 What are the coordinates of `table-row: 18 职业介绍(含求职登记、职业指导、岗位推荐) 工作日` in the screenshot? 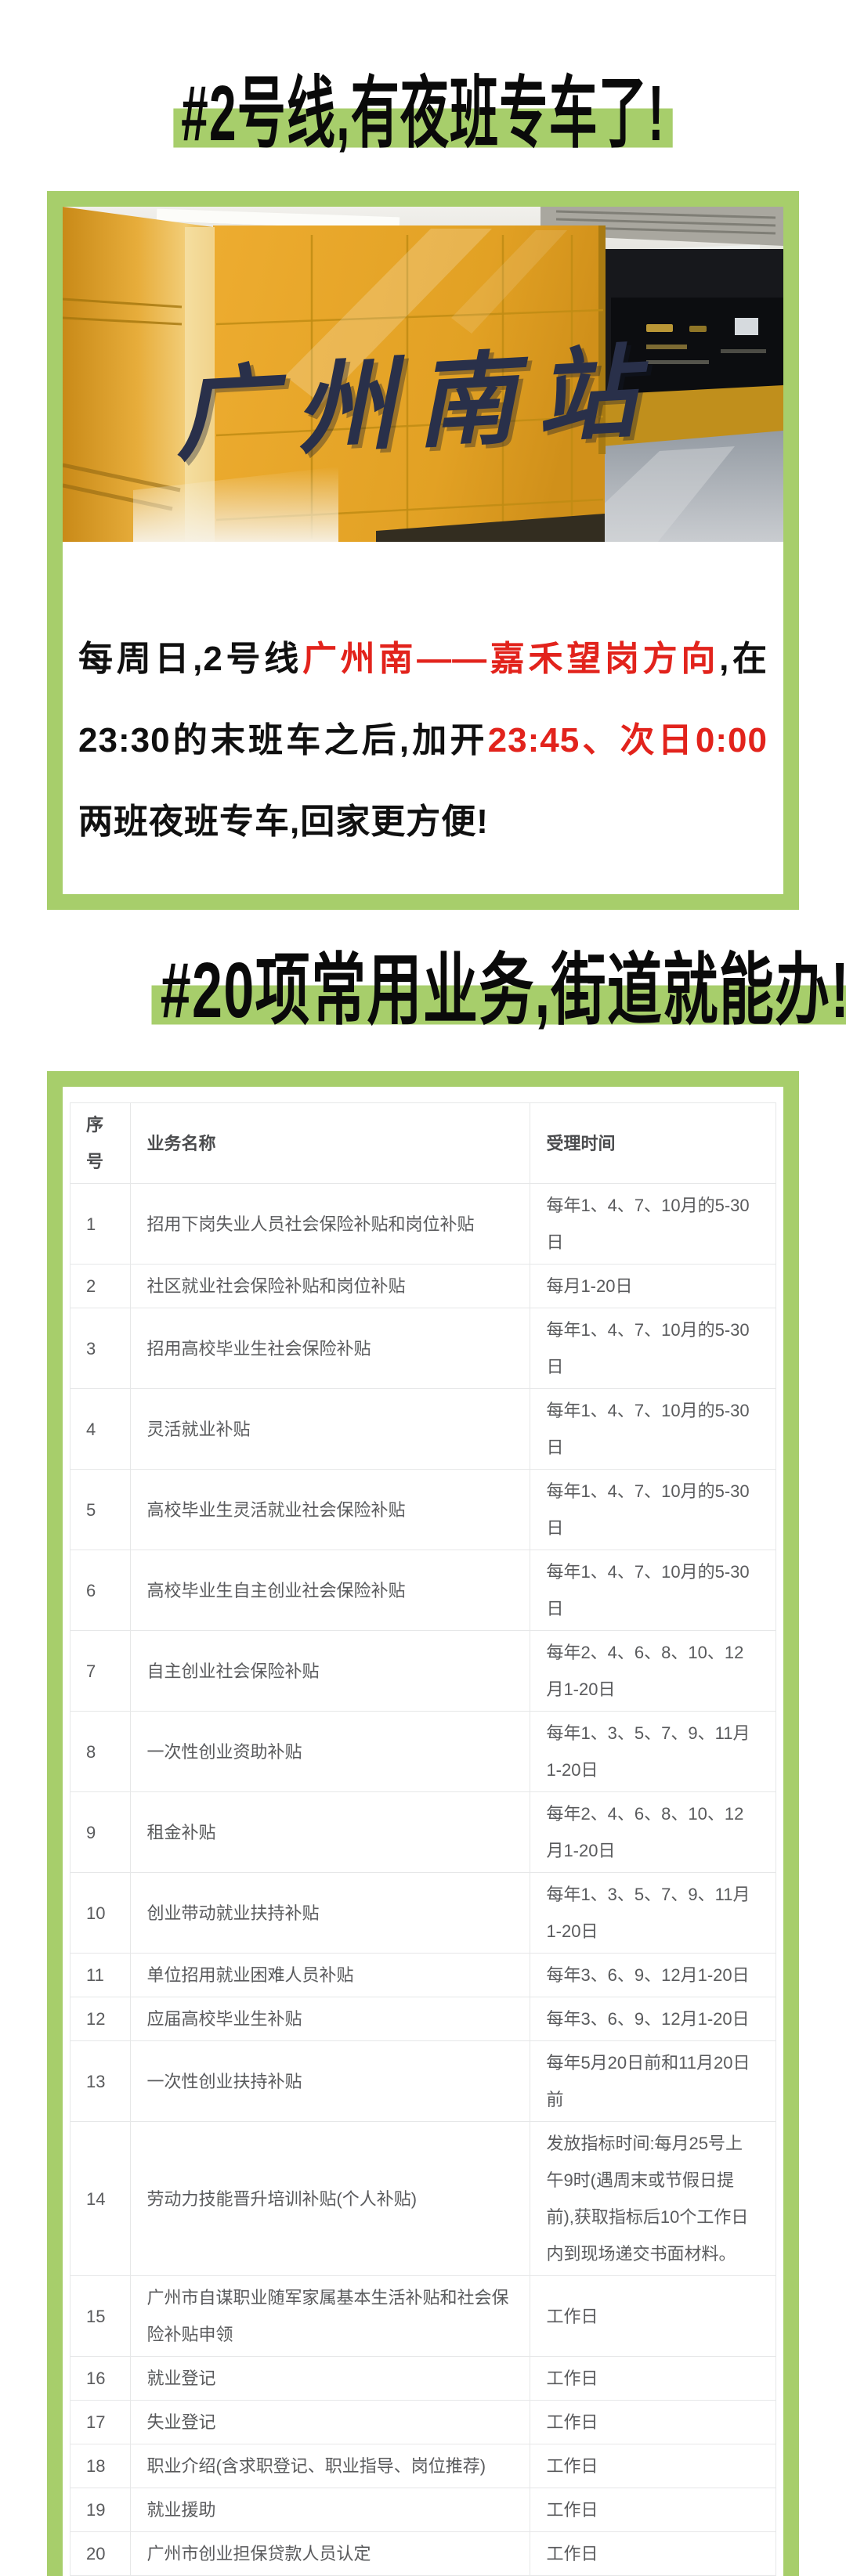 It's located at (422, 2466).